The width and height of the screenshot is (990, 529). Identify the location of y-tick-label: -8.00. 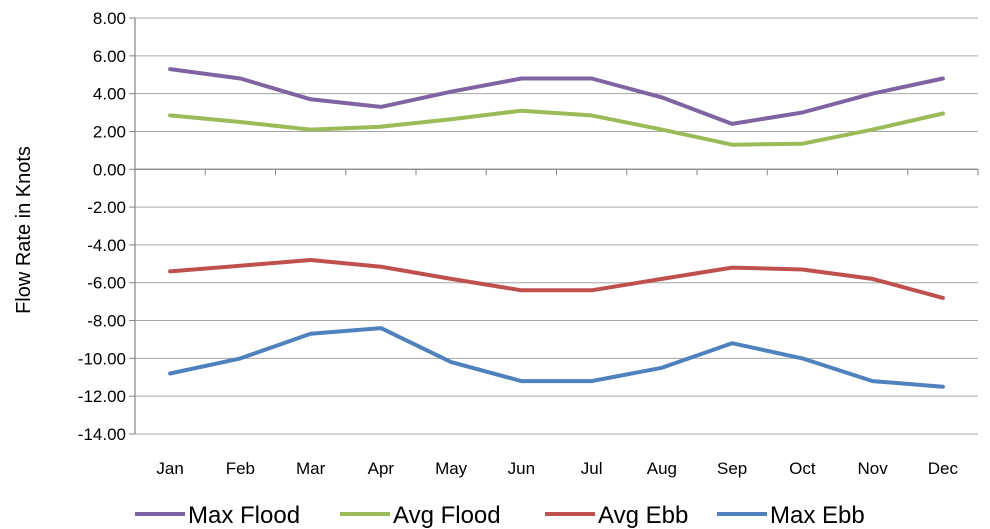
(106, 321).